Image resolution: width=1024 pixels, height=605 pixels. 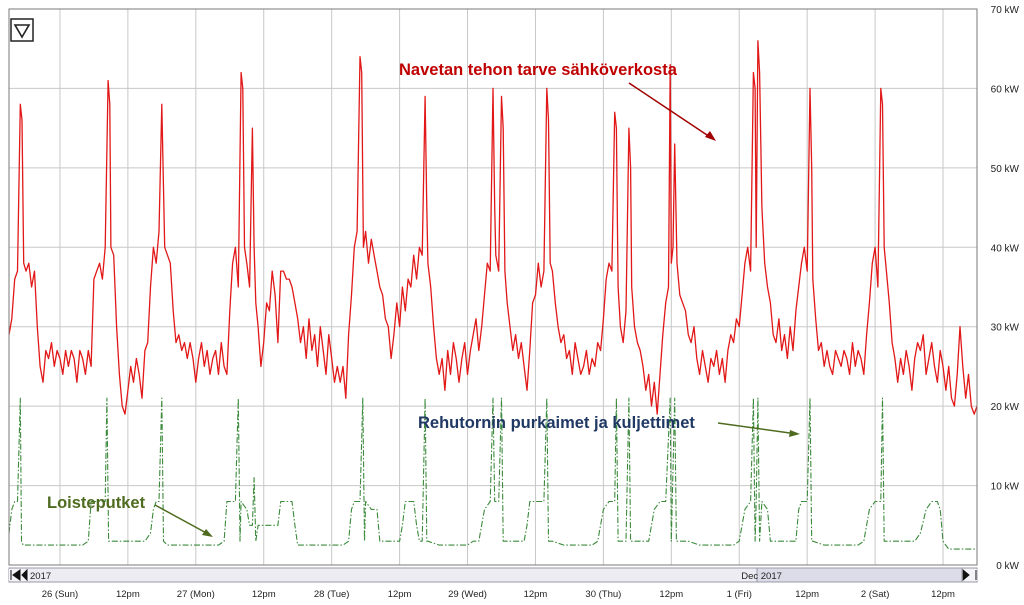 I want to click on skip-back-icon, so click(x=19, y=575).